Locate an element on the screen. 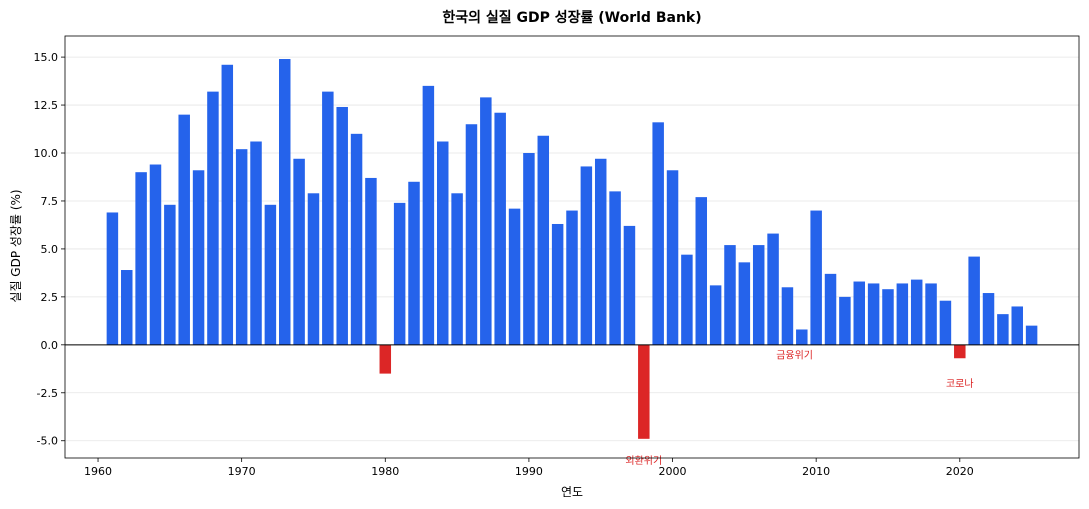 The width and height of the screenshot is (1089, 509). y-tick-label: -5.0 is located at coordinates (47, 441).